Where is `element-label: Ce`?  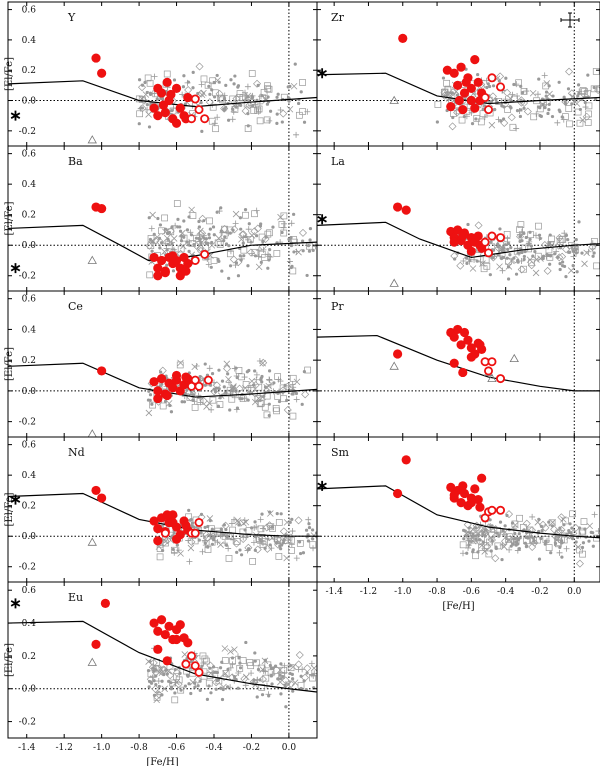
element-label: Ce is located at coordinates (75, 306).